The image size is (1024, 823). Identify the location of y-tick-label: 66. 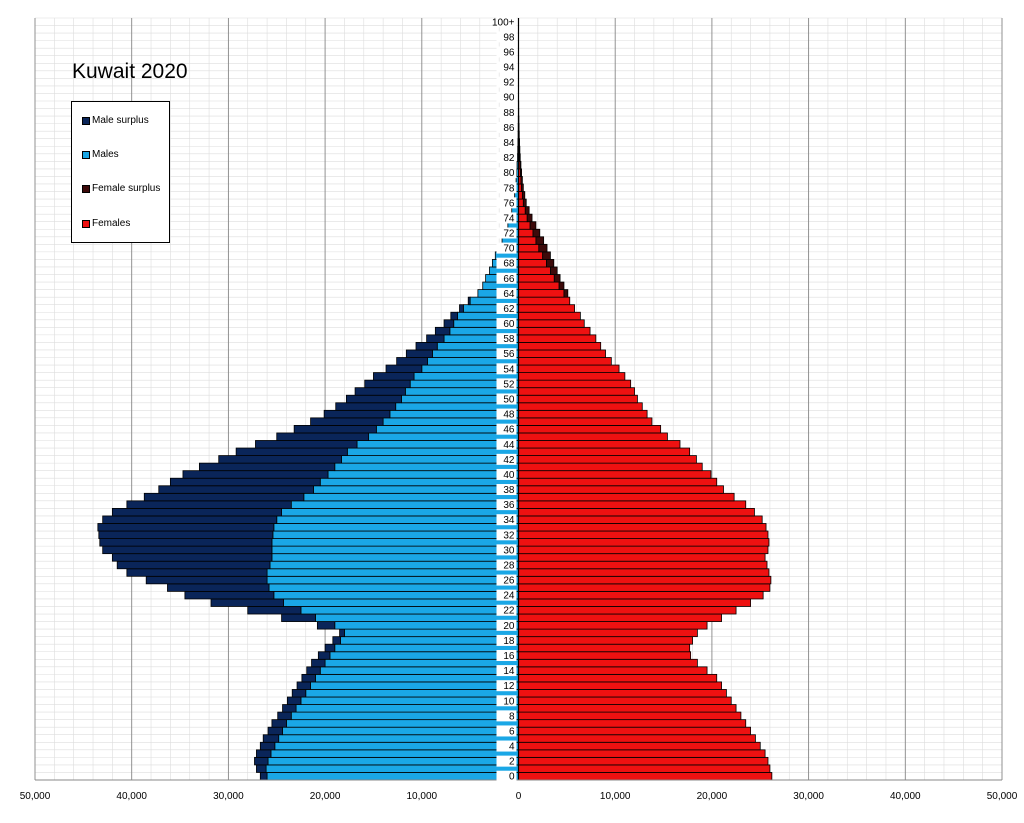
(509, 279).